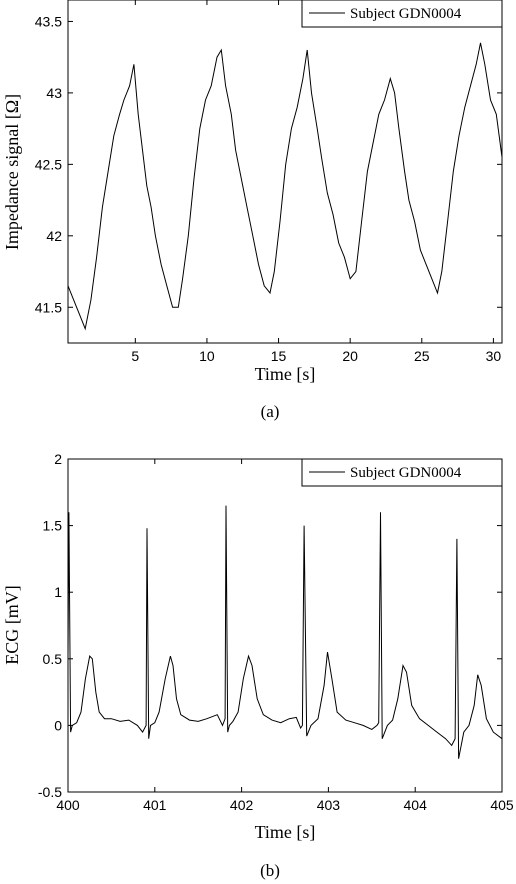 The width and height of the screenshot is (516, 884). Describe the element at coordinates (502, 805) in the screenshot. I see `x-tick-label-b: 405` at that location.